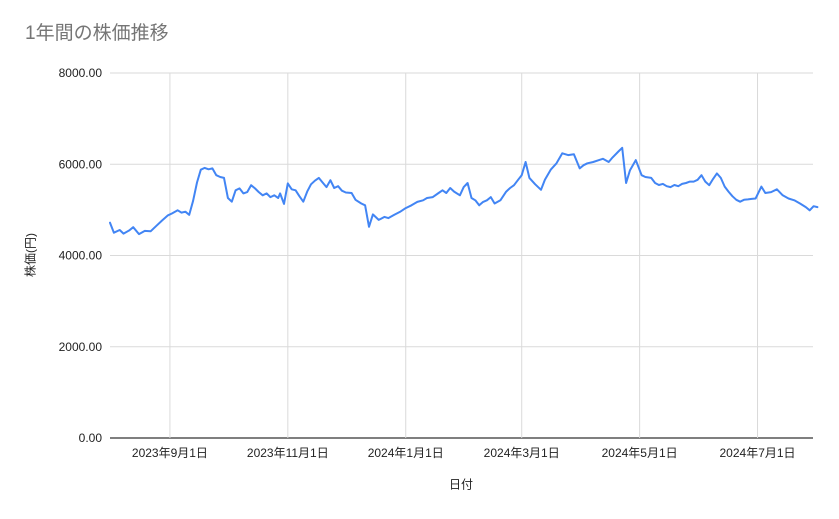  Describe the element at coordinates (406, 453) in the screenshot. I see `x-axis-tick-label: 2024年1月1日` at that location.